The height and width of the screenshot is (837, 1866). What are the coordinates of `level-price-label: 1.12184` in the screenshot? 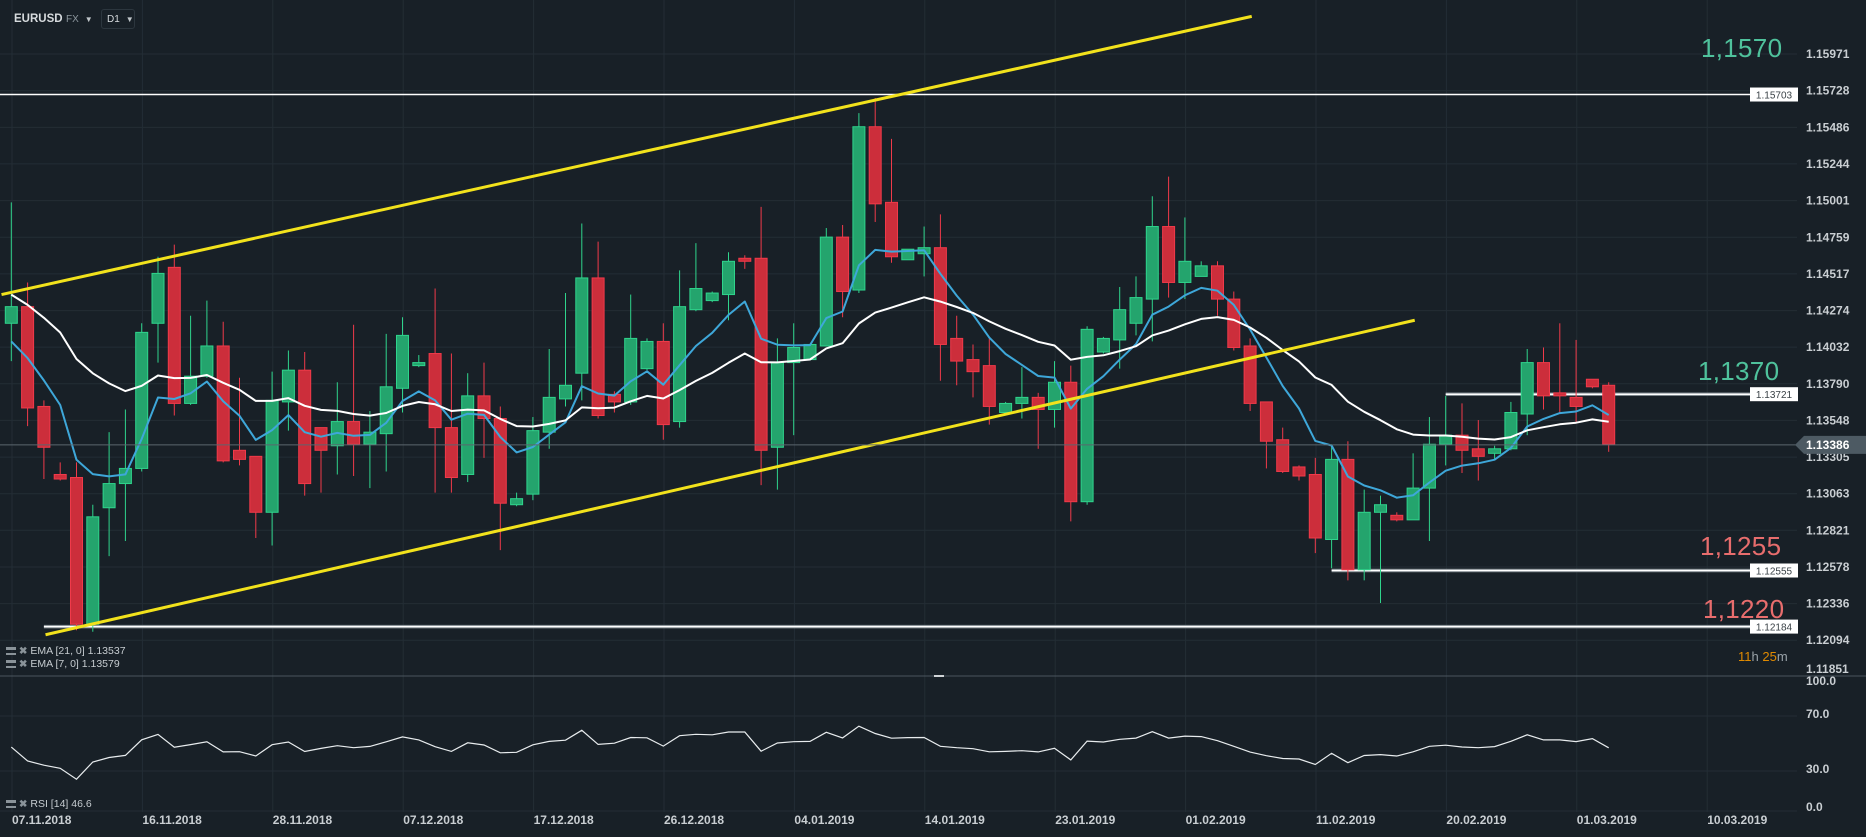 It's located at (1774, 628).